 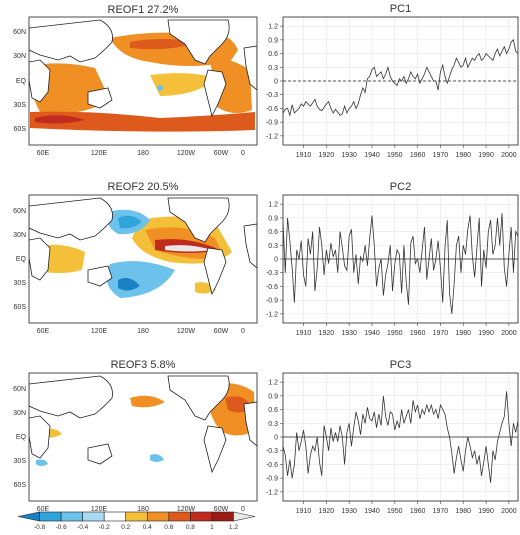 I want to click on map-field-reof1, so click(x=143, y=81).